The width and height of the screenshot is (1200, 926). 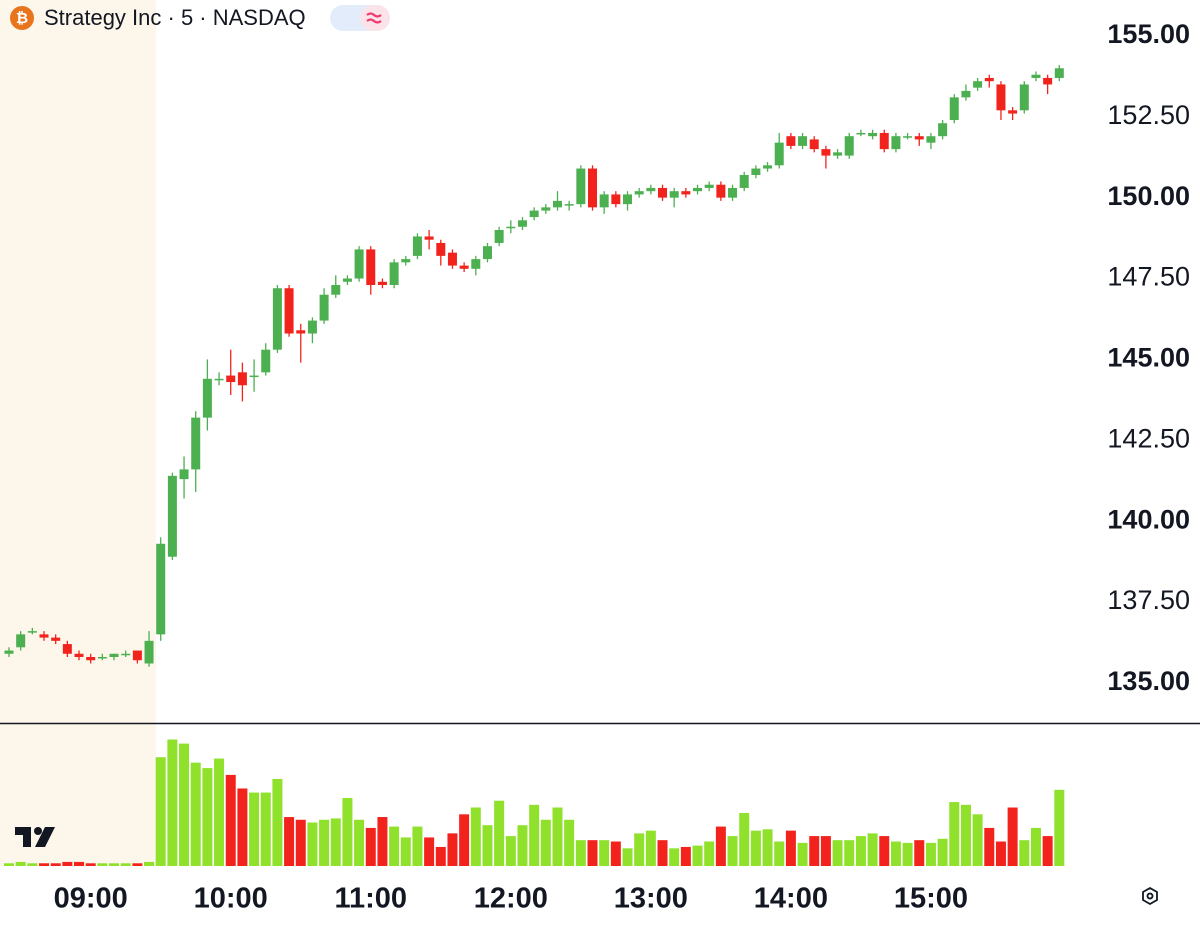 What do you see at coordinates (1150, 896) in the screenshot?
I see `settings-button` at bounding box center [1150, 896].